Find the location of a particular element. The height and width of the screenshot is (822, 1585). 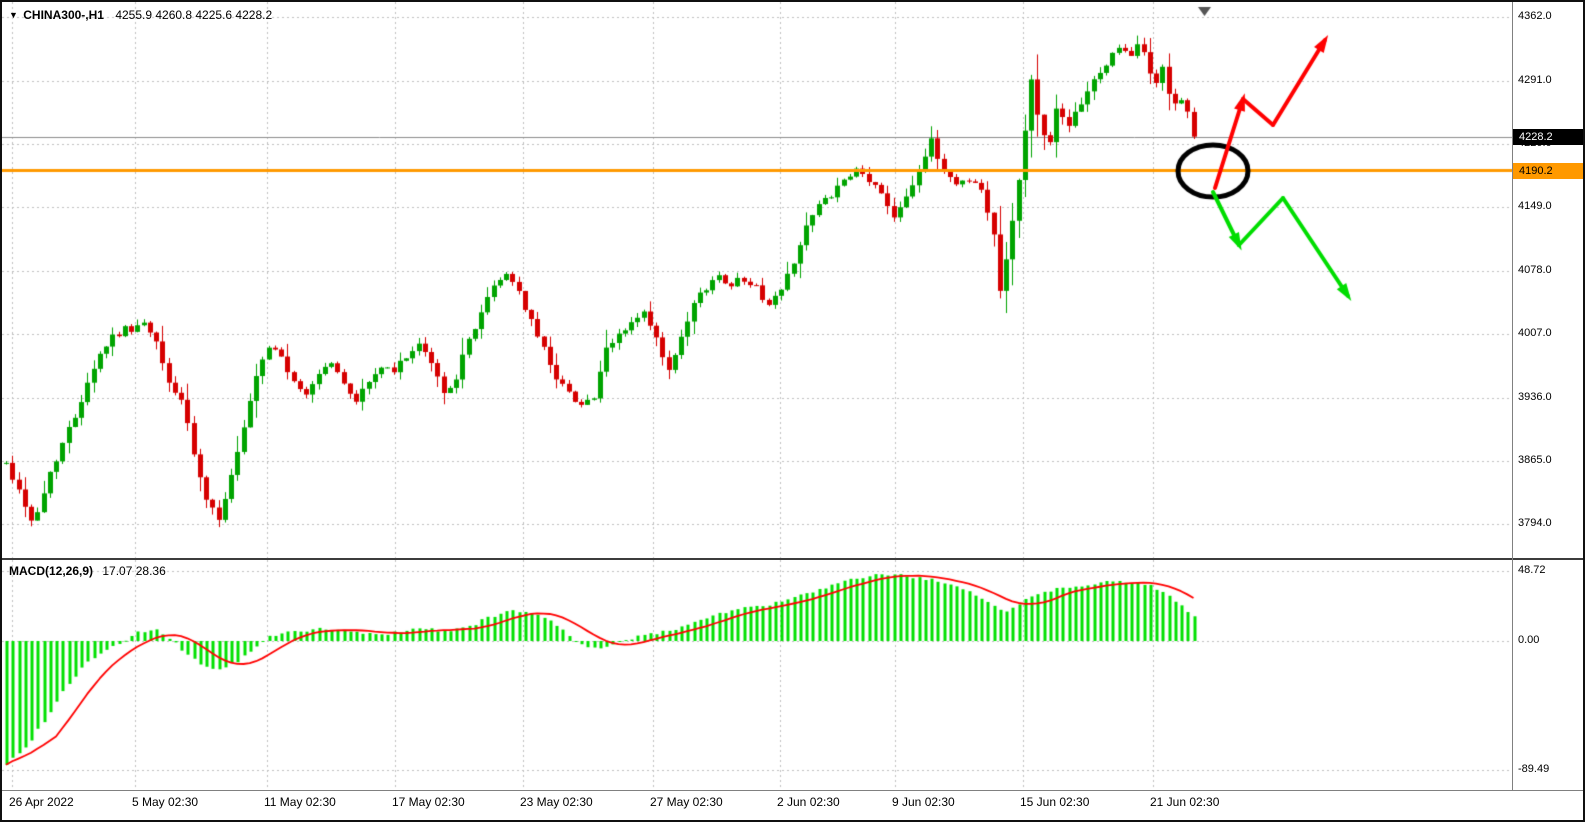

symbol-timeframe-label: CHINA300-,H1 is located at coordinates (63, 15).